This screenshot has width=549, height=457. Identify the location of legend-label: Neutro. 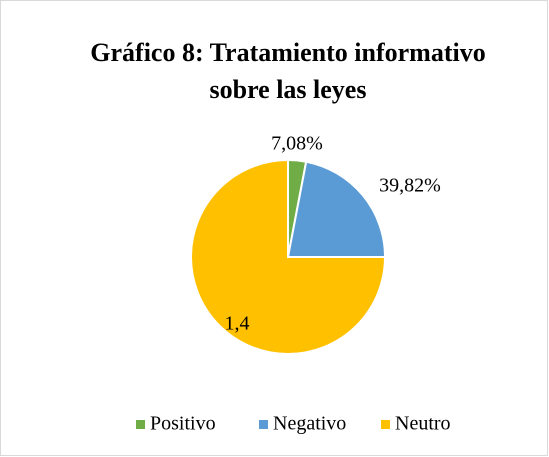
(423, 424).